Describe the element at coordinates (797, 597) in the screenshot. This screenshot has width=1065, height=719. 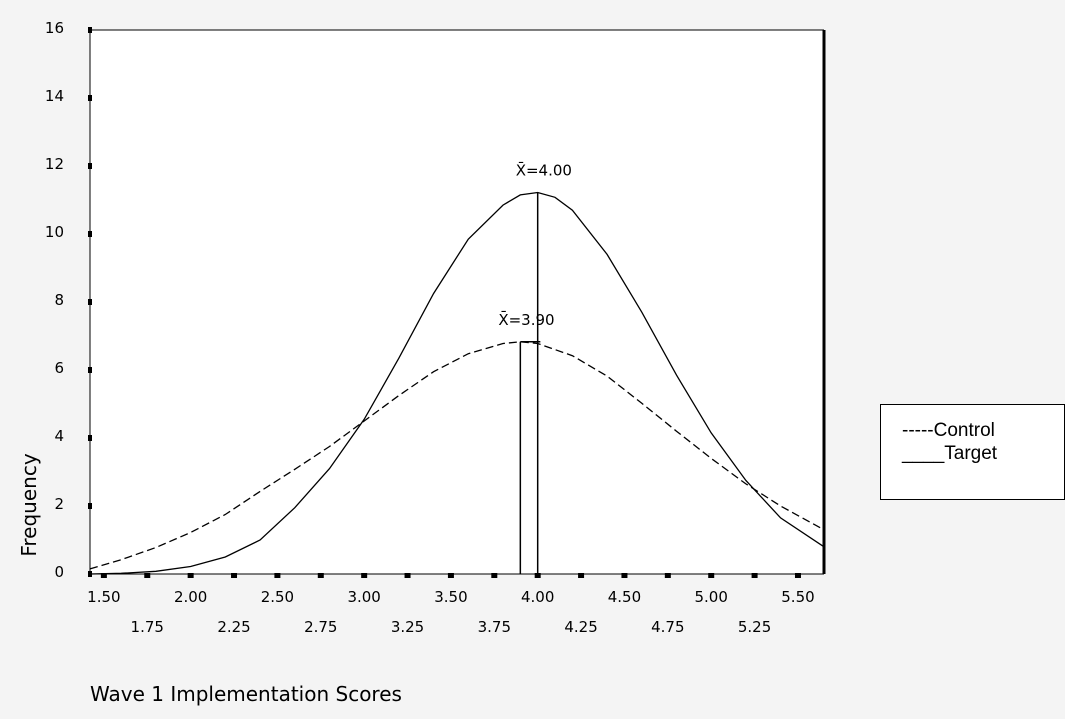
I see `x-tick-label: 5.50` at that location.